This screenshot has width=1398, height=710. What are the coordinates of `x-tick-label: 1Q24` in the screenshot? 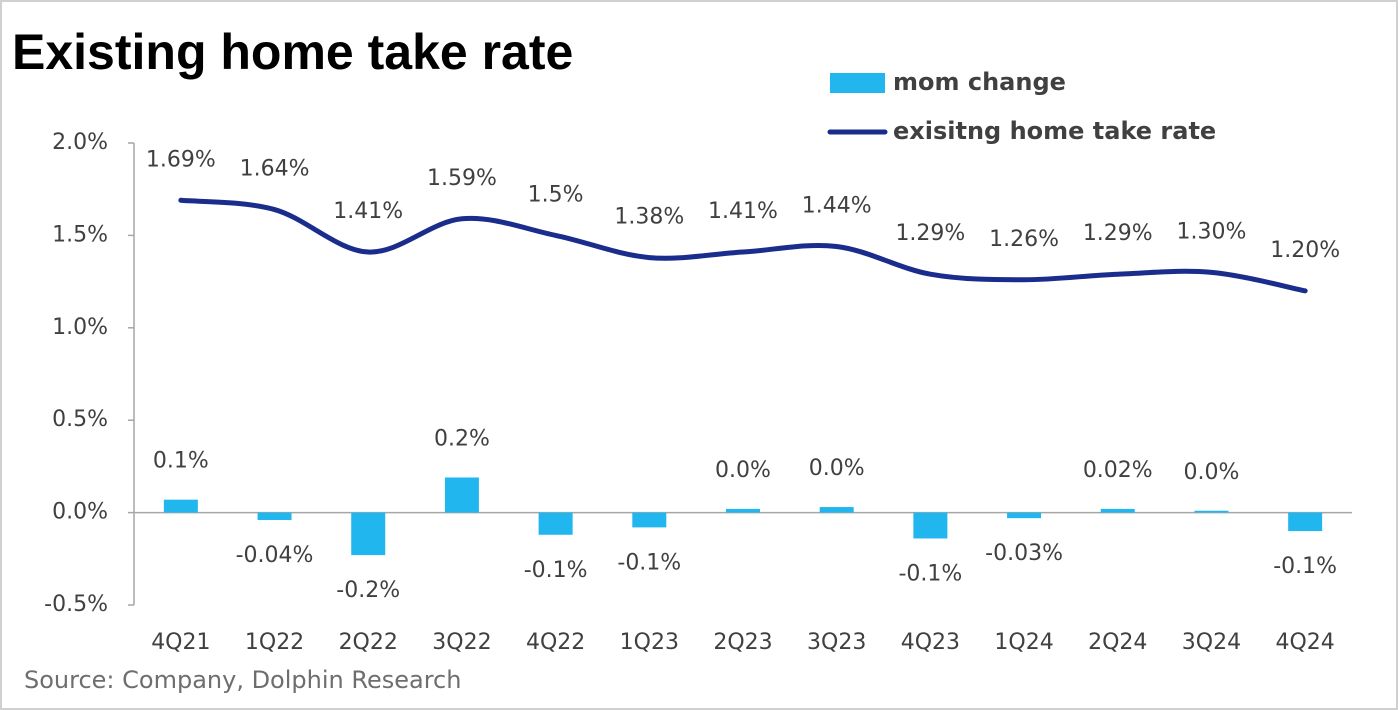 It's located at (1023, 642).